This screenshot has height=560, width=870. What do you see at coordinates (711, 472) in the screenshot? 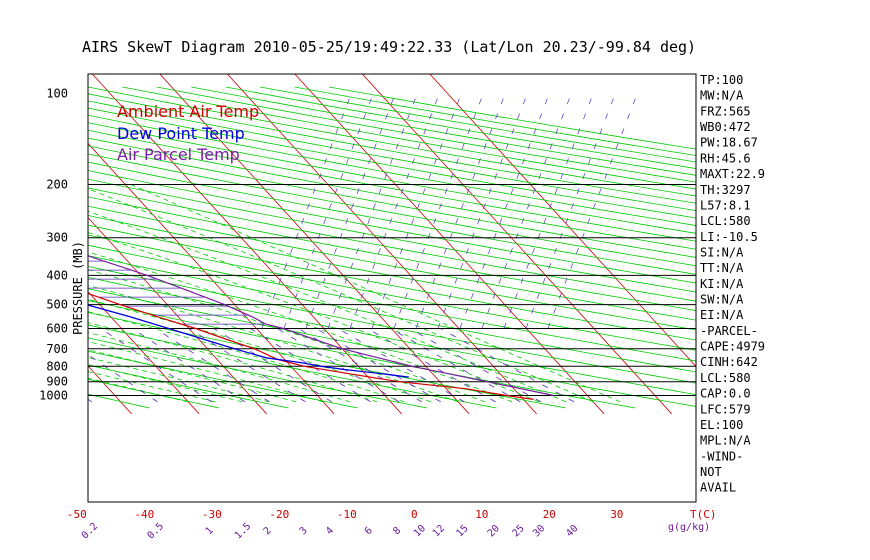
I see `stat-label: NOT` at bounding box center [711, 472].